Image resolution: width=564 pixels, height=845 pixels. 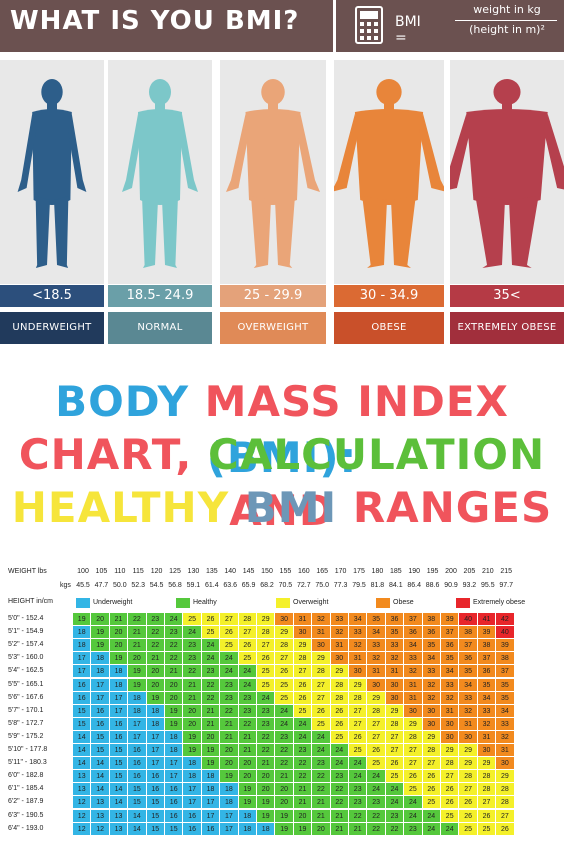 I want to click on height-row-label: 6'0" - 182.8, so click(x=26, y=776).